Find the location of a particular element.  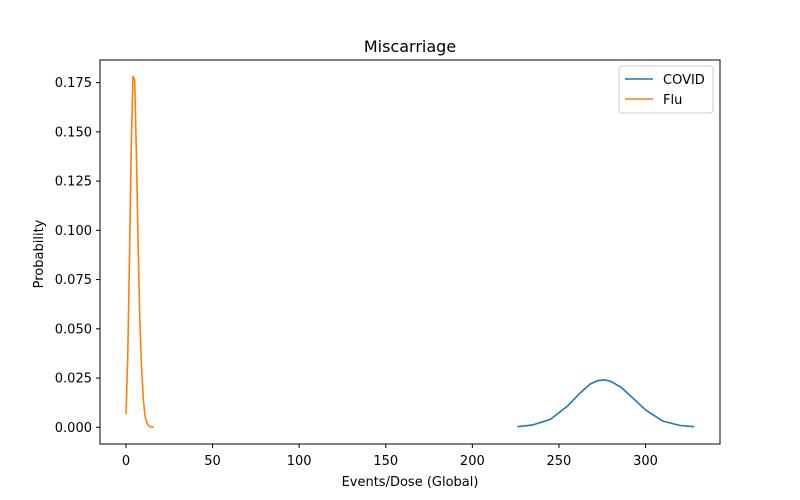

y-tick-label: 0.050 is located at coordinates (73, 329).